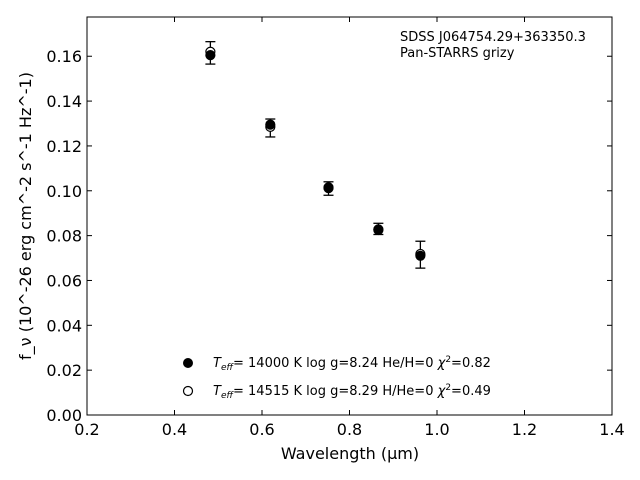  I want to click on x-axis-title: Wavelength (μm), so click(350, 453).